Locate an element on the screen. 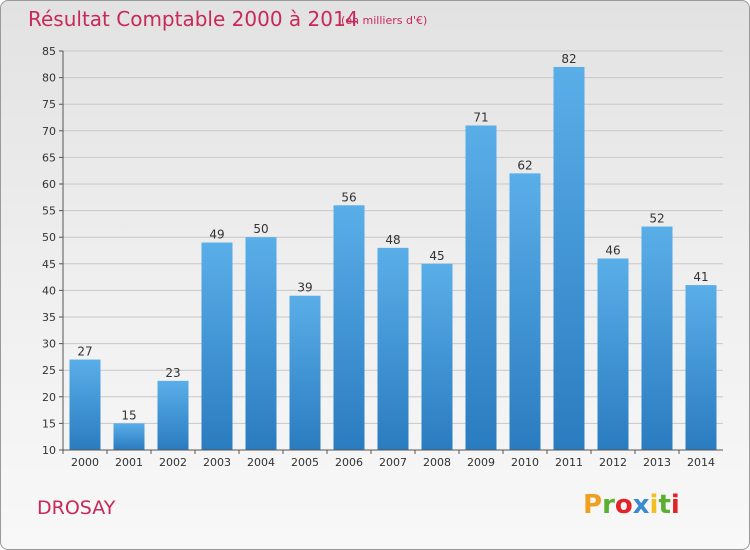  y-tick-label: 70 is located at coordinates (49, 131).